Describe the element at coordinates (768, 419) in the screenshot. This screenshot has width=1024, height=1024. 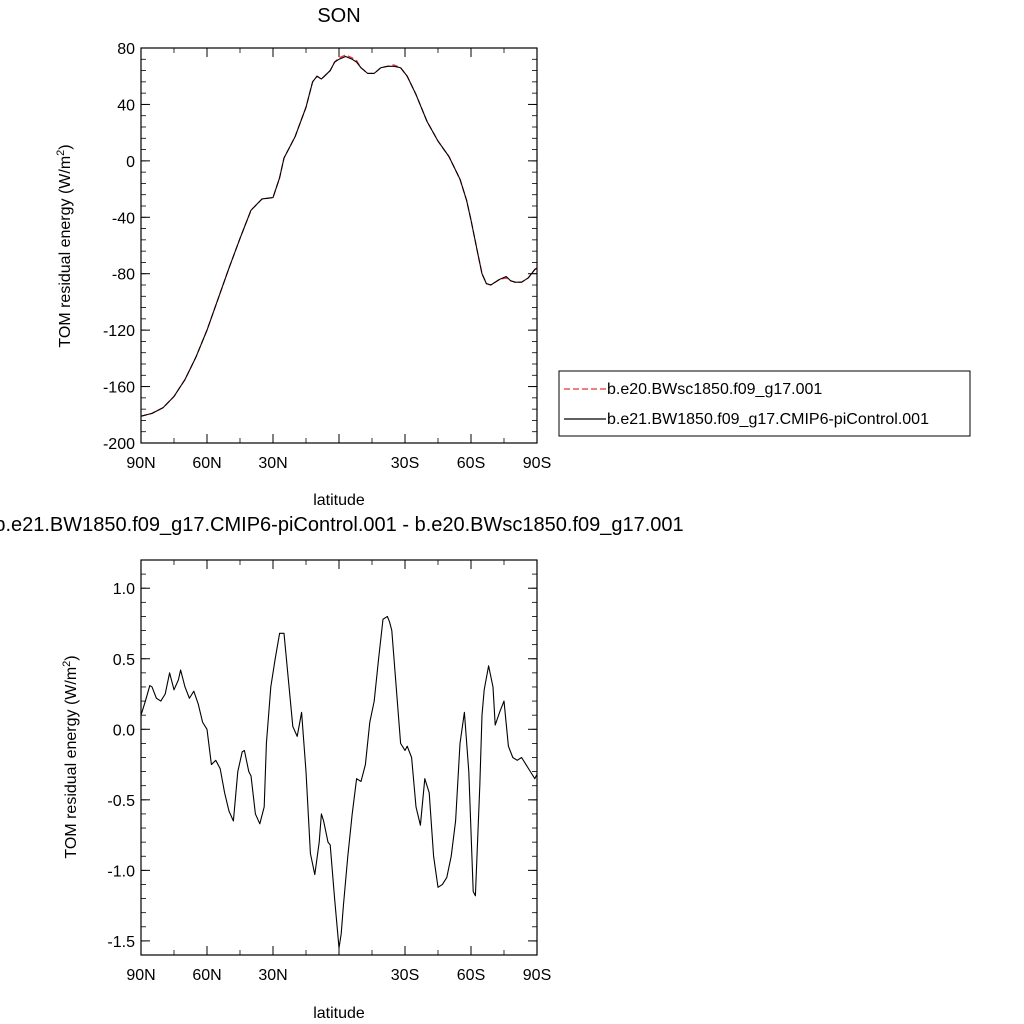
I see `legend-label-series-2: b.e21.BW1850.f09_g17.CMIP6-piControl.001` at that location.